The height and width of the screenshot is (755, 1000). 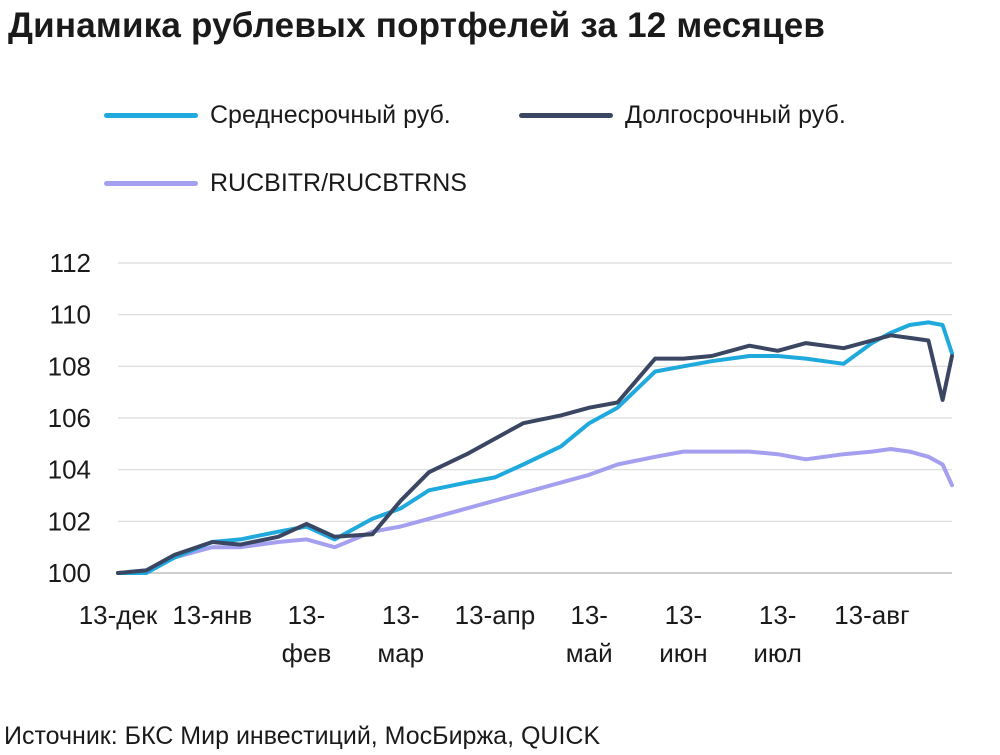 What do you see at coordinates (566, 115) in the screenshot?
I see `legend-swatch-long-term` at bounding box center [566, 115].